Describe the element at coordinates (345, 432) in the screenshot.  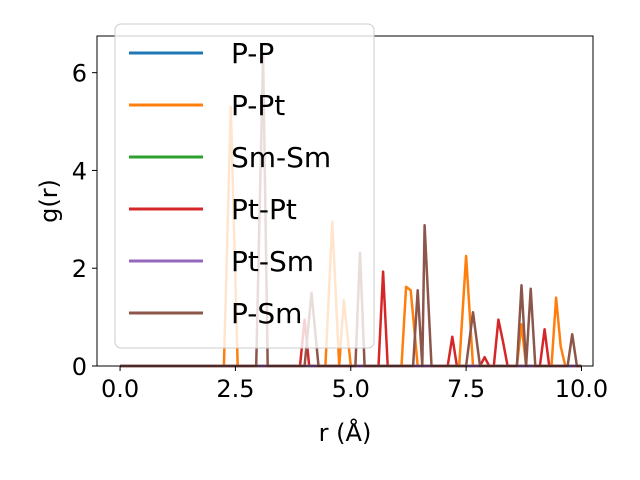
I see `x-axis-label: r (Å)` at that location.